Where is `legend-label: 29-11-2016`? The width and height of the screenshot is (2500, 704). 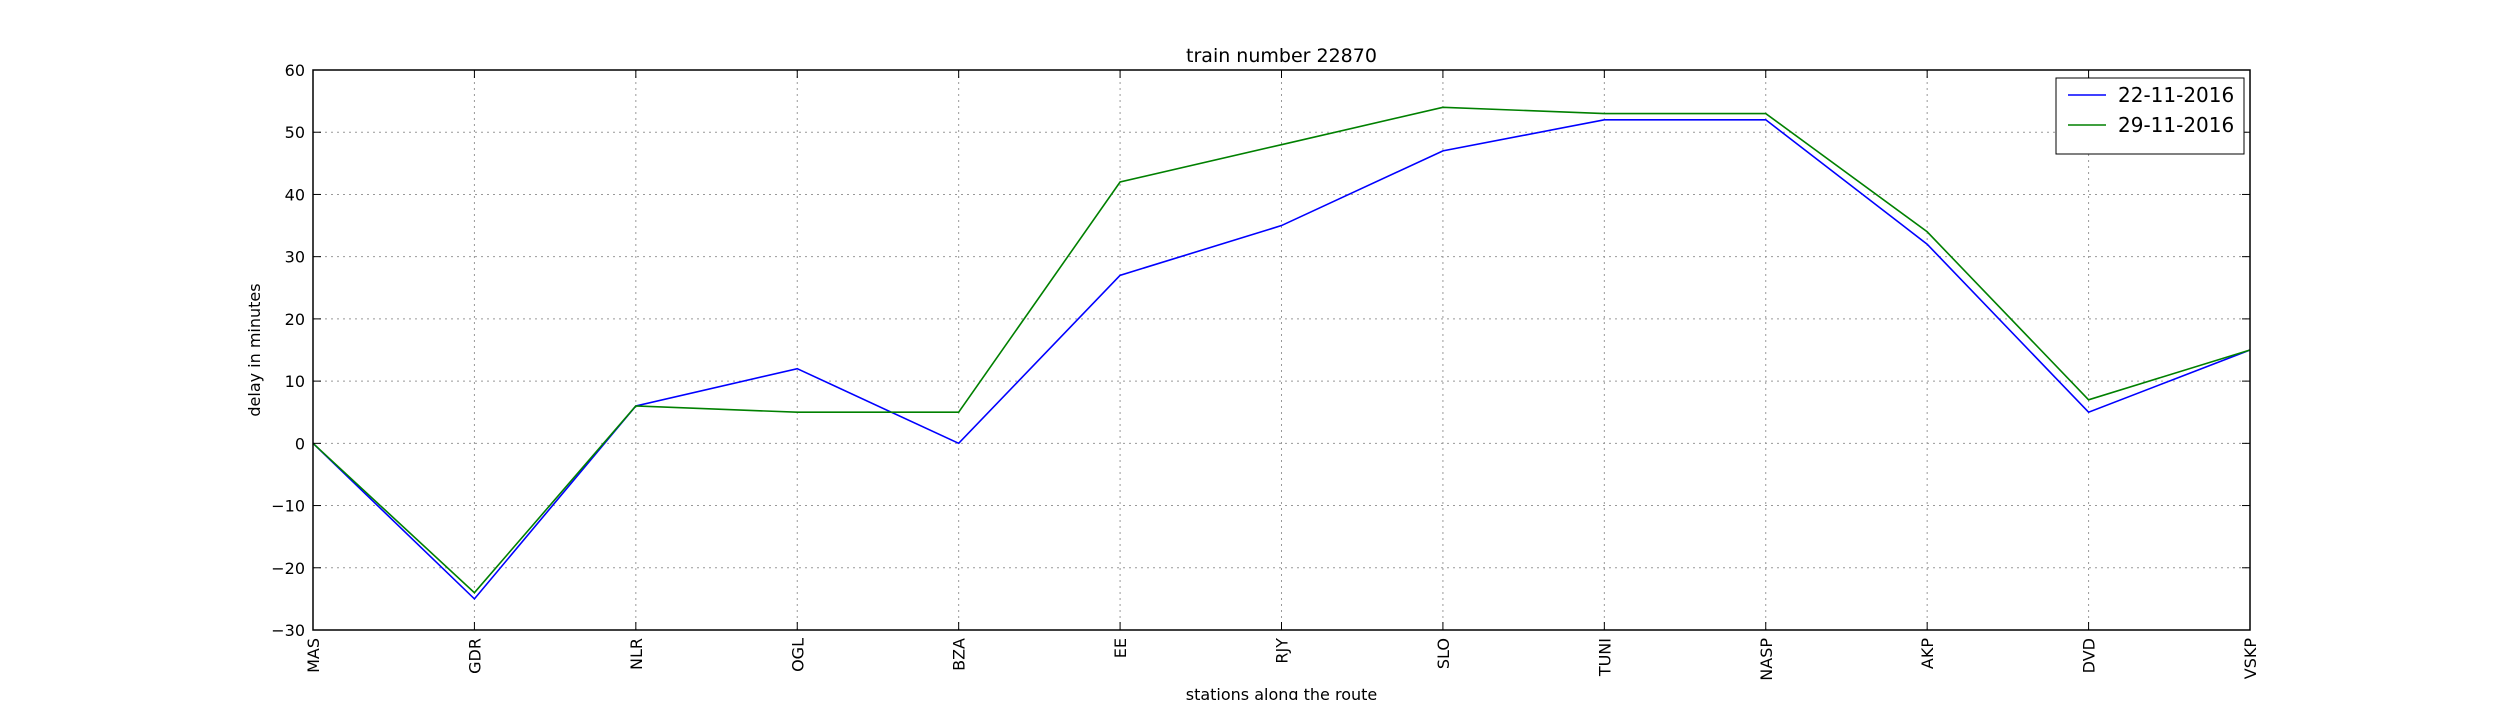 legend-label: 29-11-2016 is located at coordinates (2176, 125).